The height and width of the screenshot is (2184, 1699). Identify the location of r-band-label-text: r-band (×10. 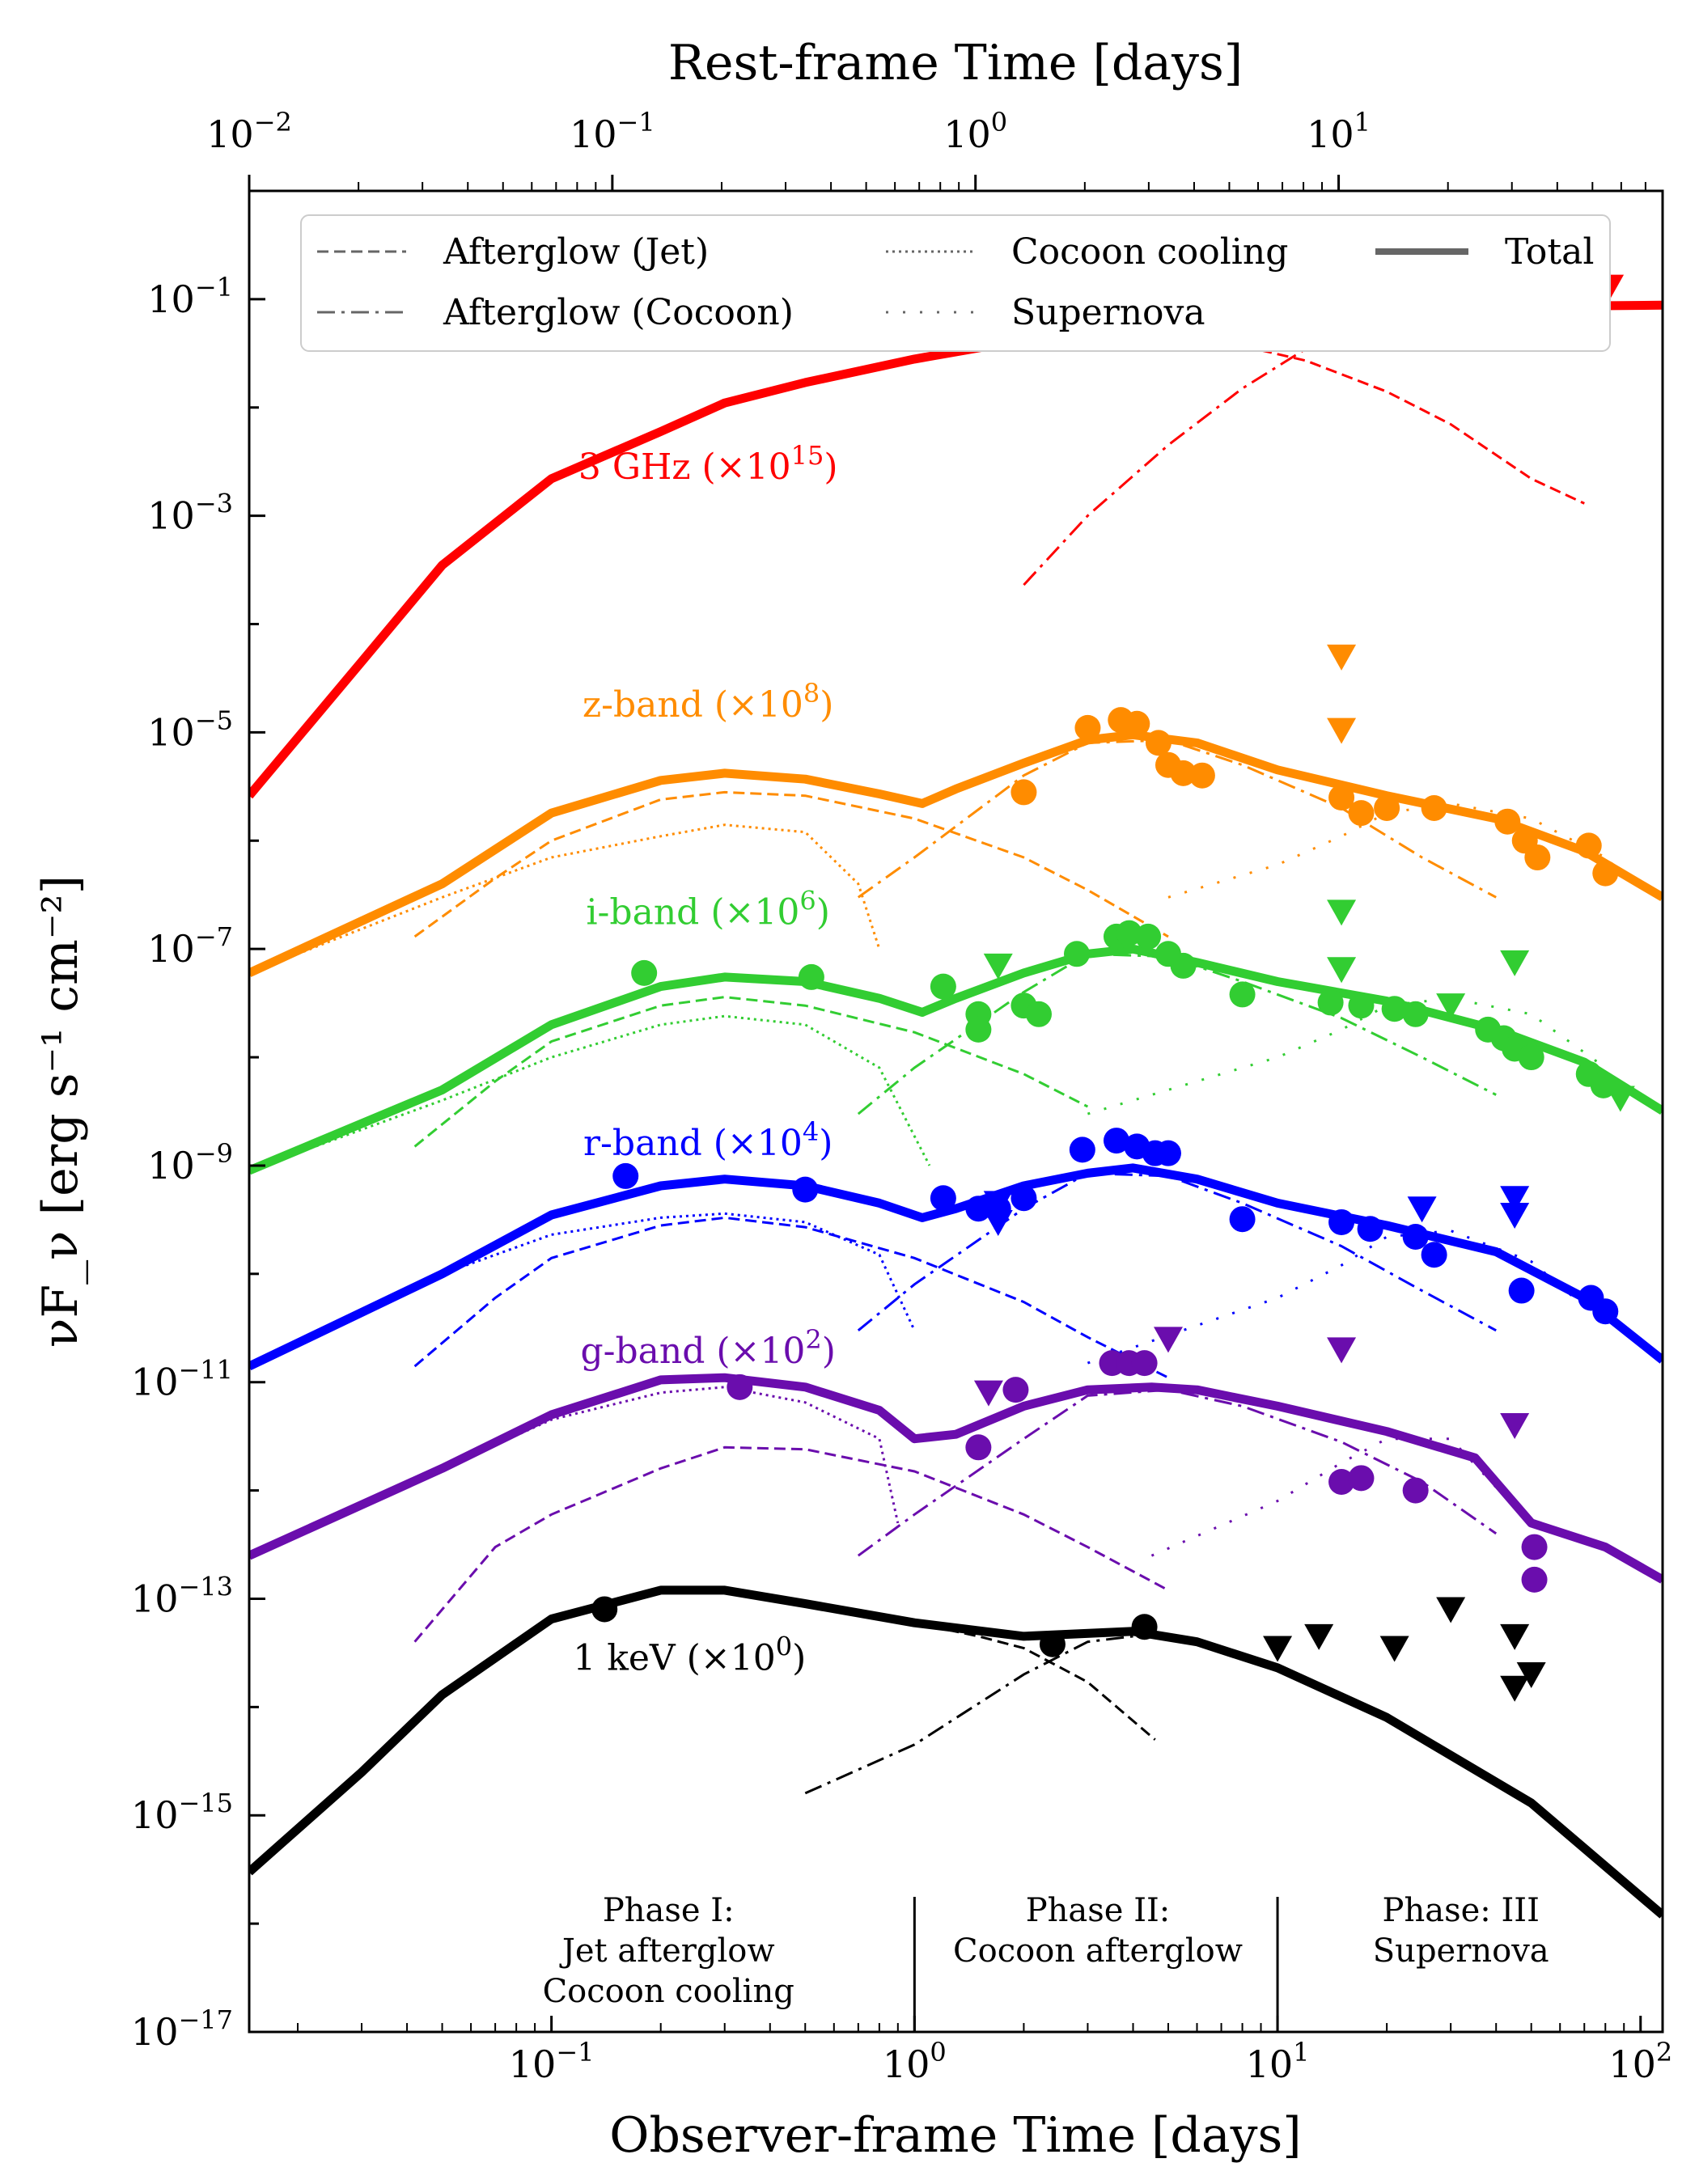
(693, 1143).